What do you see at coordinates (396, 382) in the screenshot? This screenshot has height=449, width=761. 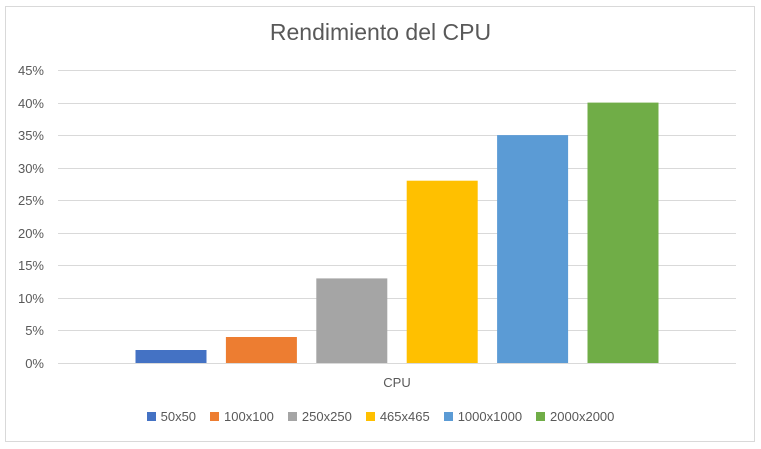 I see `x-category-label: CPU` at bounding box center [396, 382].